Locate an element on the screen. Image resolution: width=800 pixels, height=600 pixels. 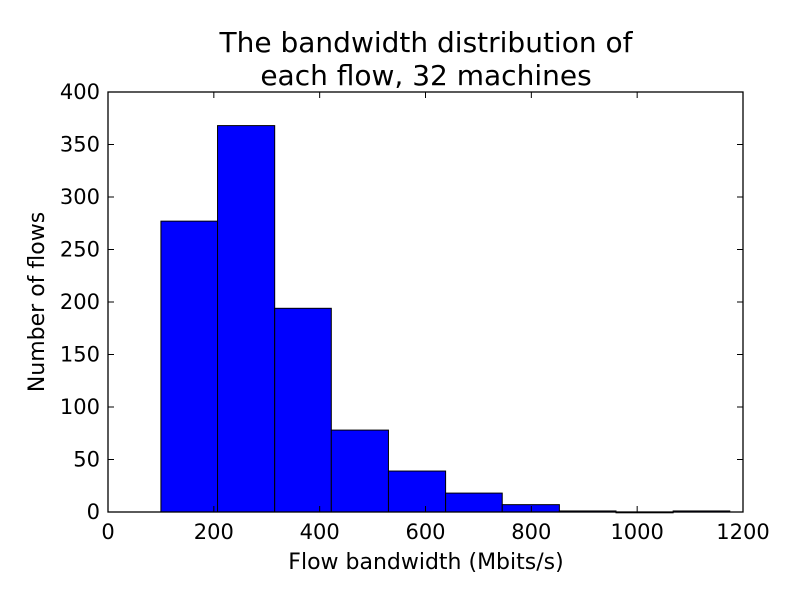
y-axis-label: Number of flows is located at coordinates (37, 302).